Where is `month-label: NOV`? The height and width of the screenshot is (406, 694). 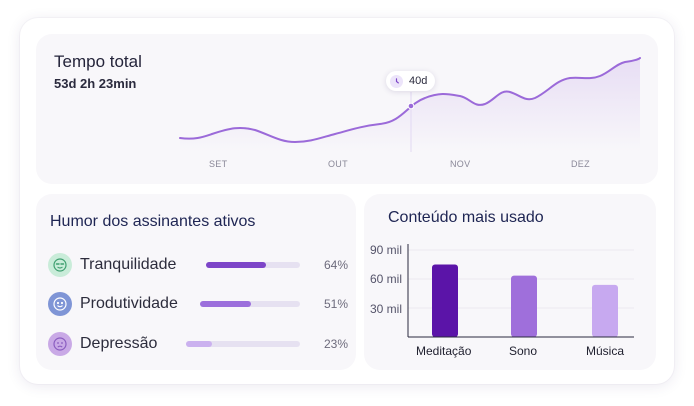 month-label: NOV is located at coordinates (460, 164).